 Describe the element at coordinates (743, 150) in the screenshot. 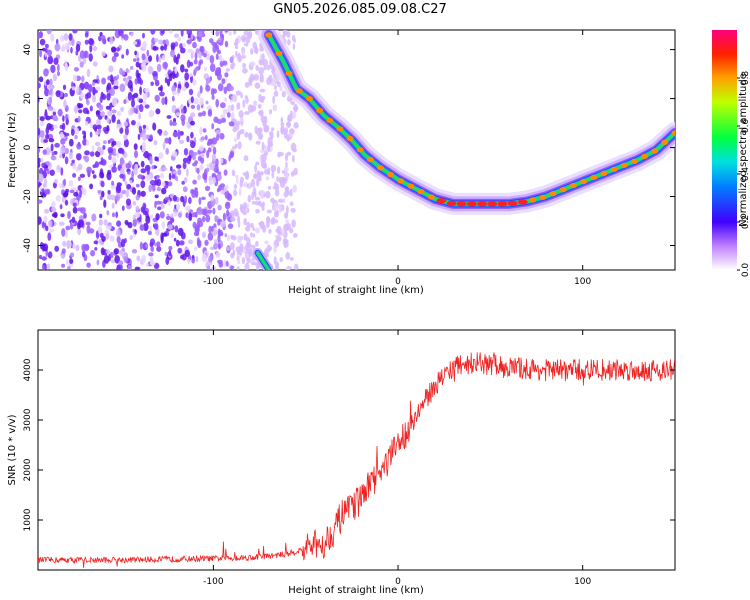

I see `colorbar-label: Normalized spectral amplitude` at that location.